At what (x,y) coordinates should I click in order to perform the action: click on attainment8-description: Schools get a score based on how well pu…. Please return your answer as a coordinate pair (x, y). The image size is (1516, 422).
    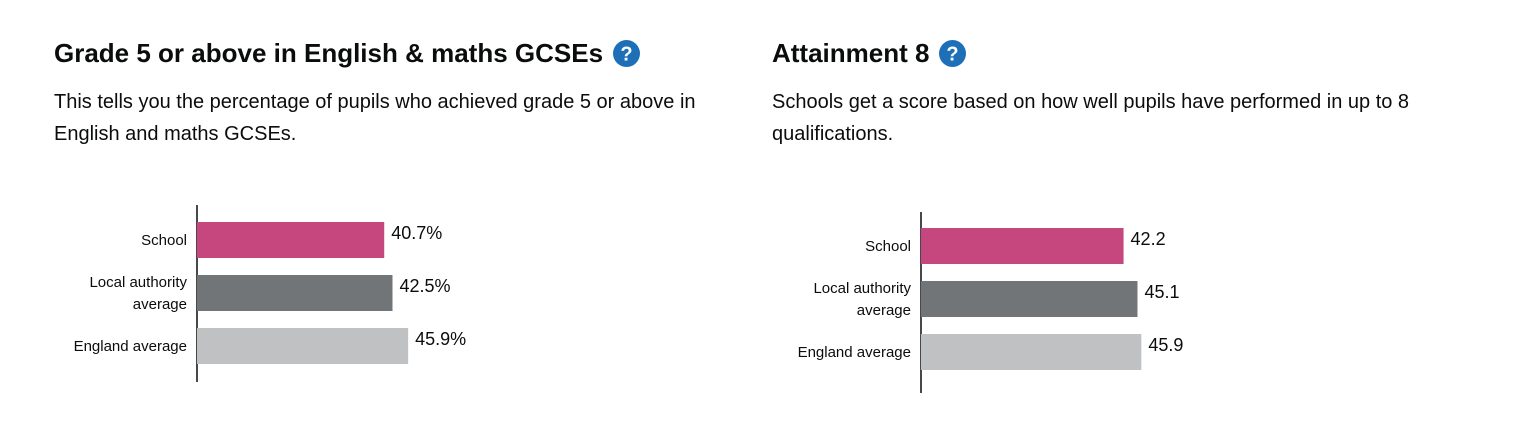
    Looking at the image, I should click on (1091, 118).